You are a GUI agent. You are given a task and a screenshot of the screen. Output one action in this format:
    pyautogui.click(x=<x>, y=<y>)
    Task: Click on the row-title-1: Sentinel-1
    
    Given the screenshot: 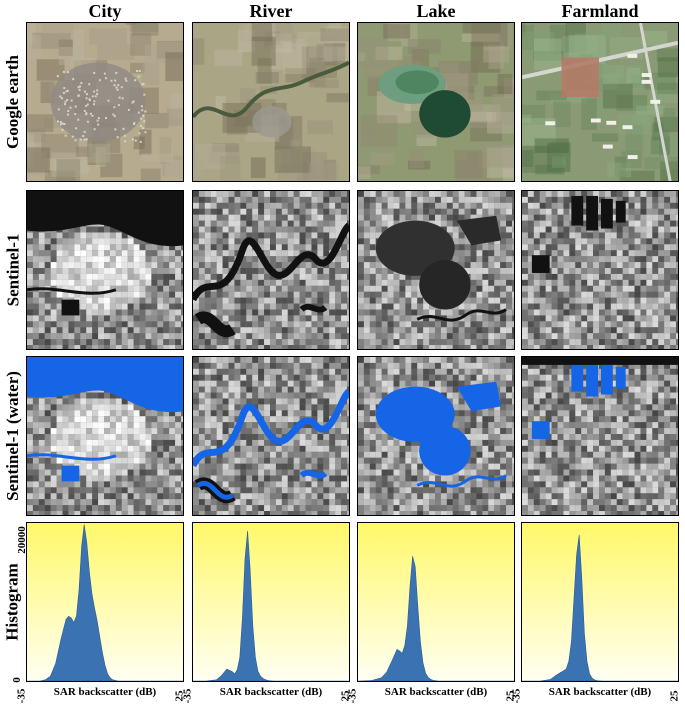 What is the action you would take?
    pyautogui.click(x=13, y=270)
    